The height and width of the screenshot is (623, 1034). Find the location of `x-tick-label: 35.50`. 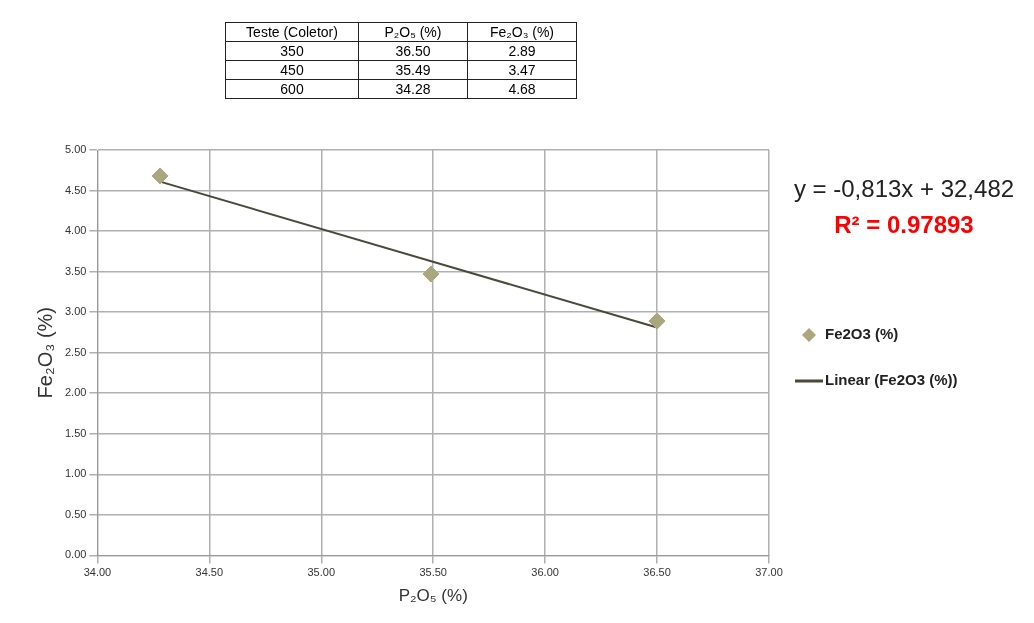

x-tick-label: 35.50 is located at coordinates (433, 572).